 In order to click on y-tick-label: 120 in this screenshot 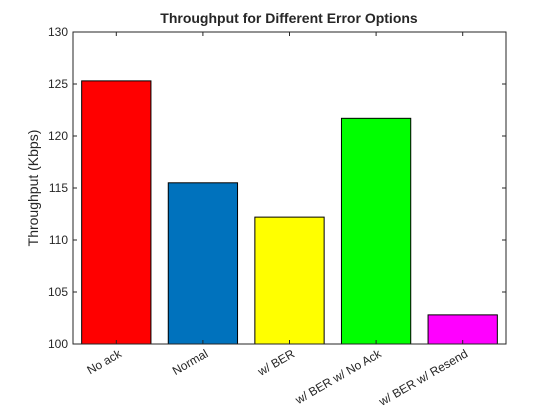, I will do `click(58, 136)`.